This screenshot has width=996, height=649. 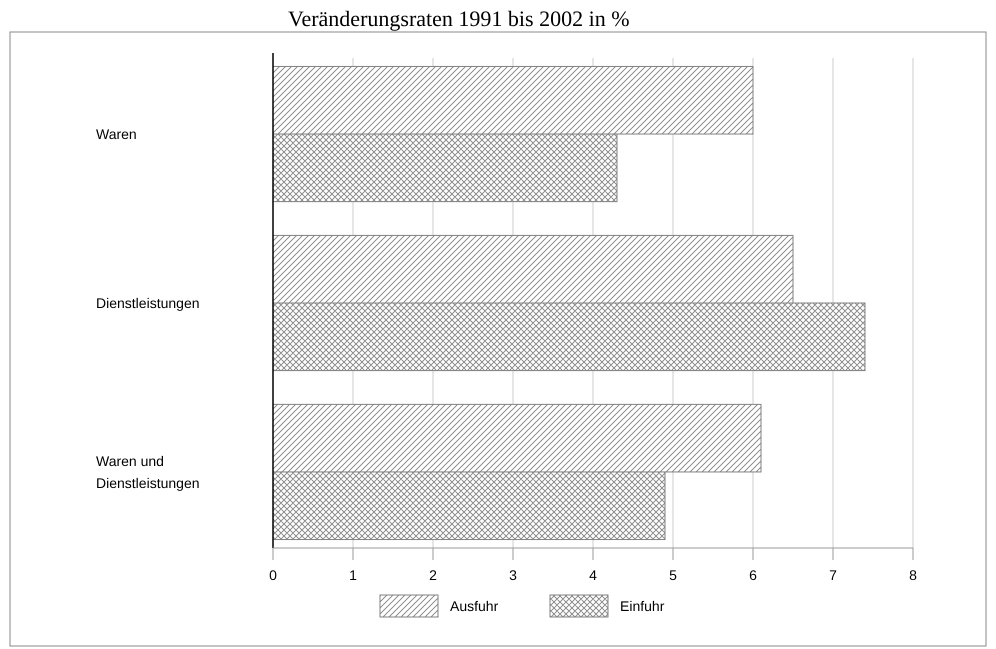 I want to click on x-tick-label: 0, so click(x=273, y=575).